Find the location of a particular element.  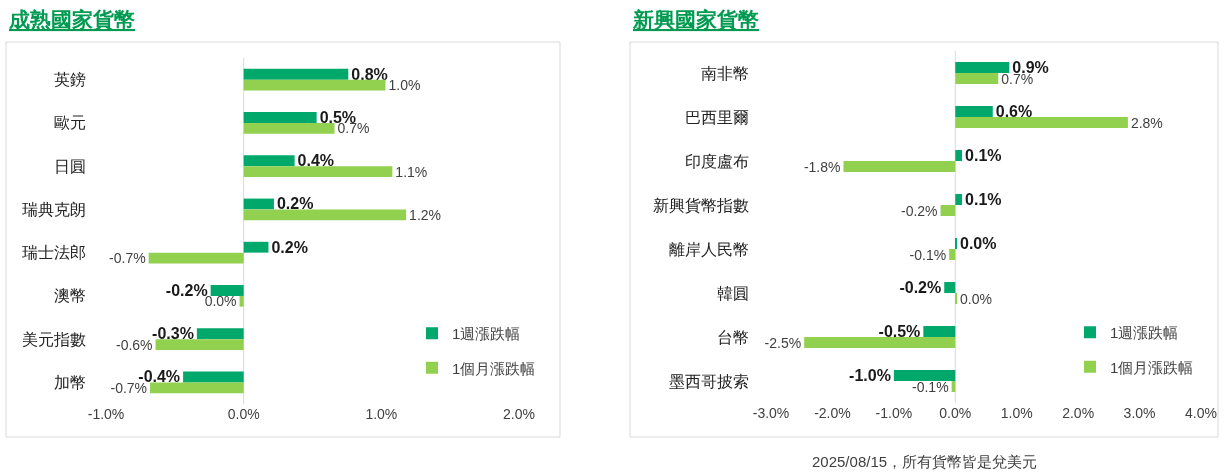

data-label: -0.3% is located at coordinates (173, 334).